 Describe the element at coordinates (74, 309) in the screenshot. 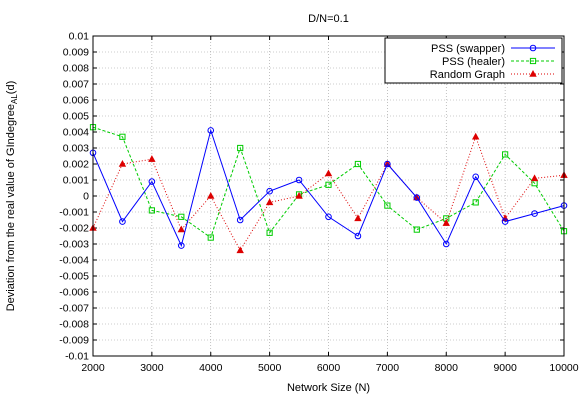

I see `y-tick-label: -0.007` at that location.